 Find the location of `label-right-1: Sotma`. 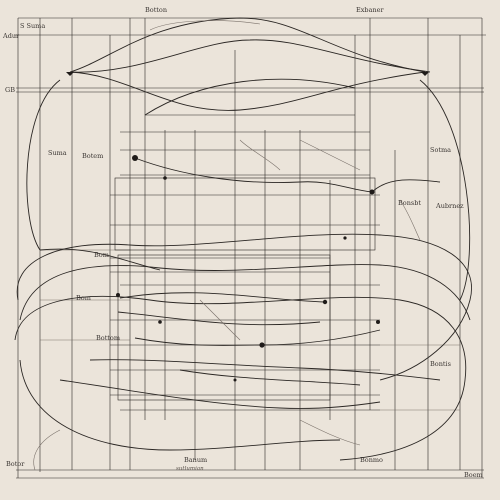

label-right-1: Sotma is located at coordinates (440, 150).